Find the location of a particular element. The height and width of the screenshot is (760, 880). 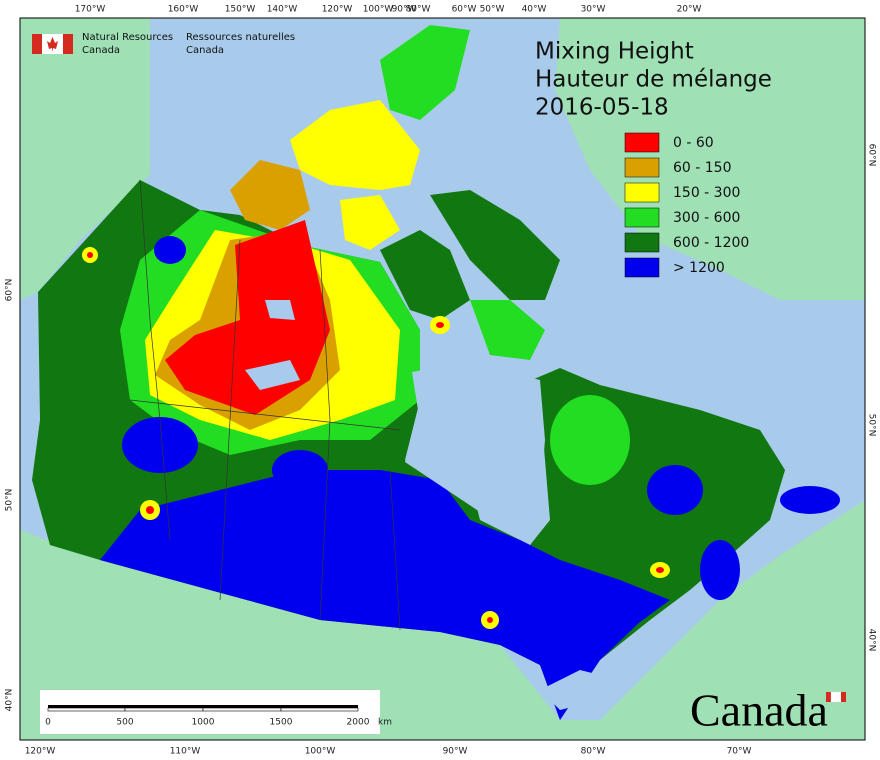

graticule-label: 50°W is located at coordinates (492, 10).